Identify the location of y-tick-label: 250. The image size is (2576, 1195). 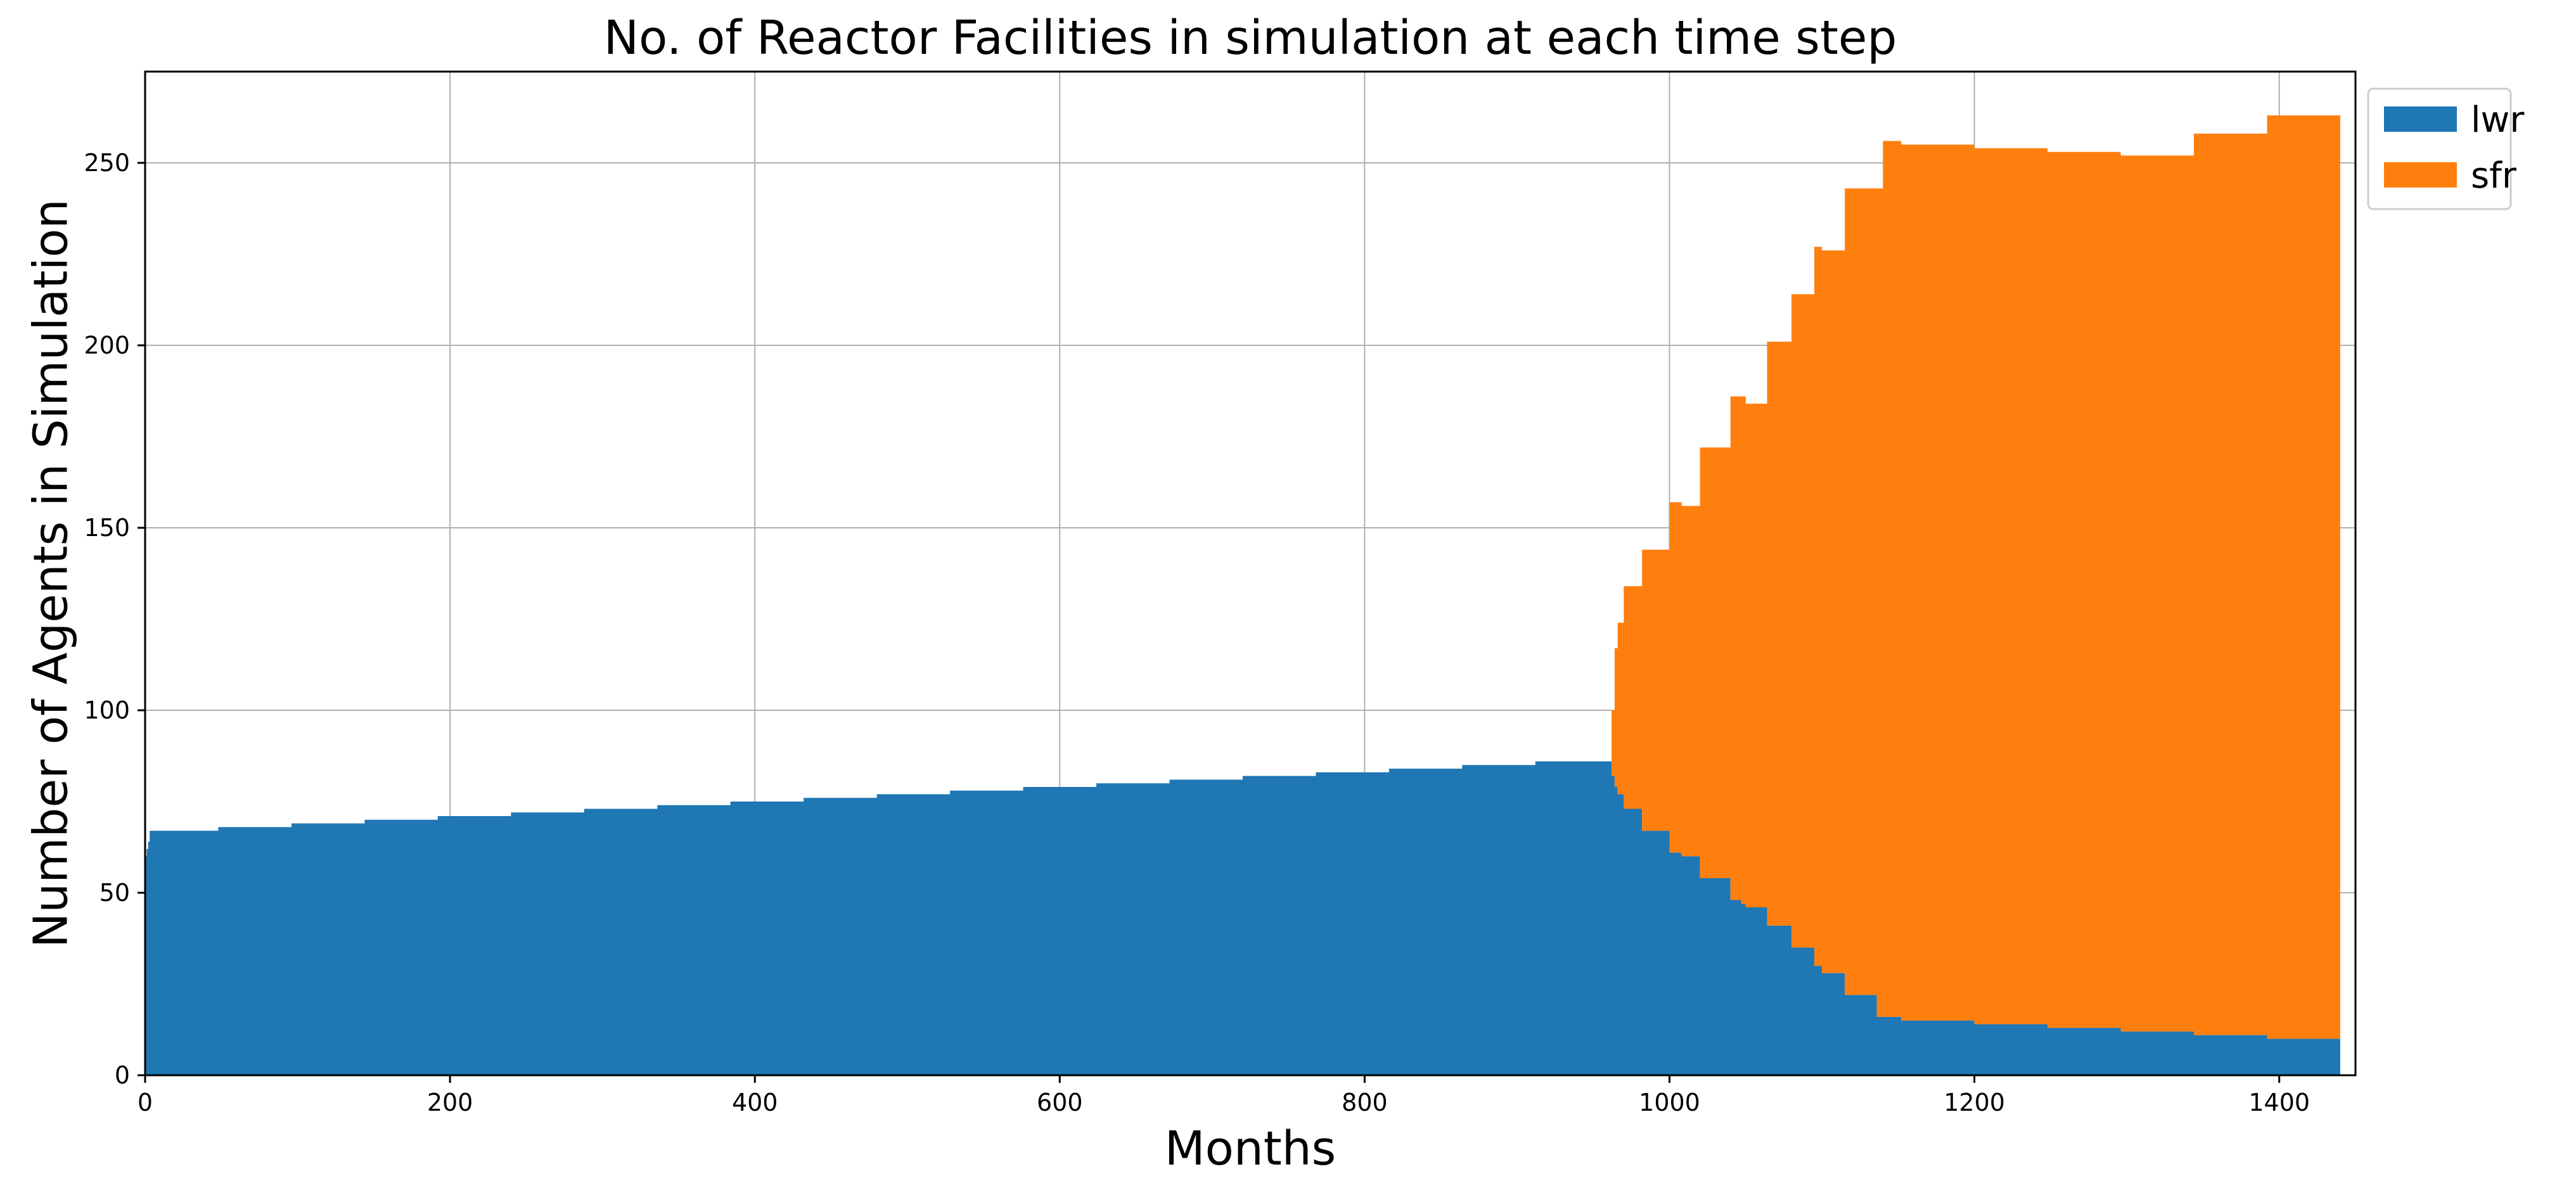
(107, 163).